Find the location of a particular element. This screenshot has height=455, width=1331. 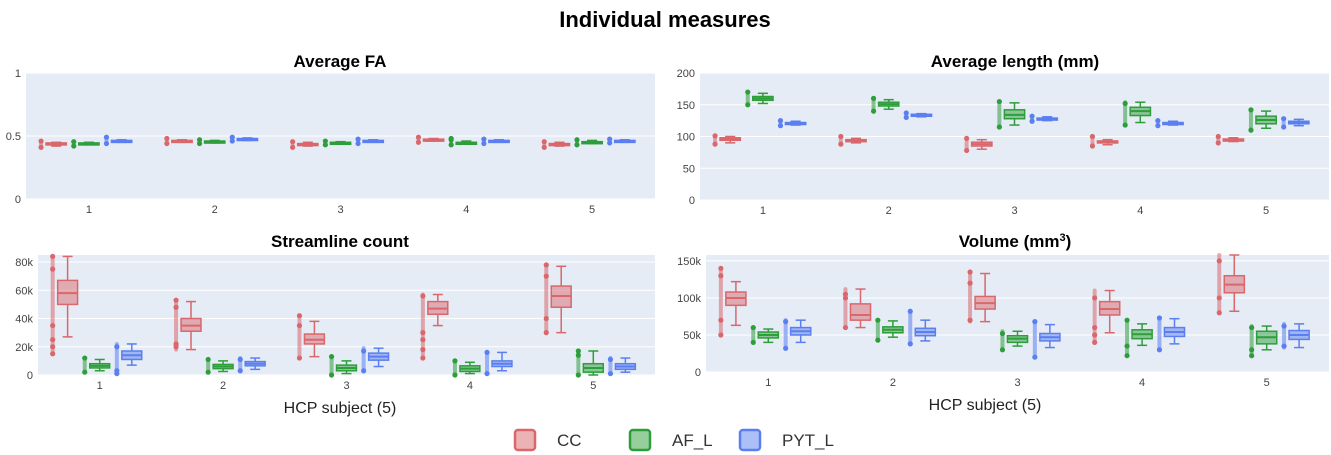

legend-item-pyt-l: PYT_L is located at coordinates (786, 440).